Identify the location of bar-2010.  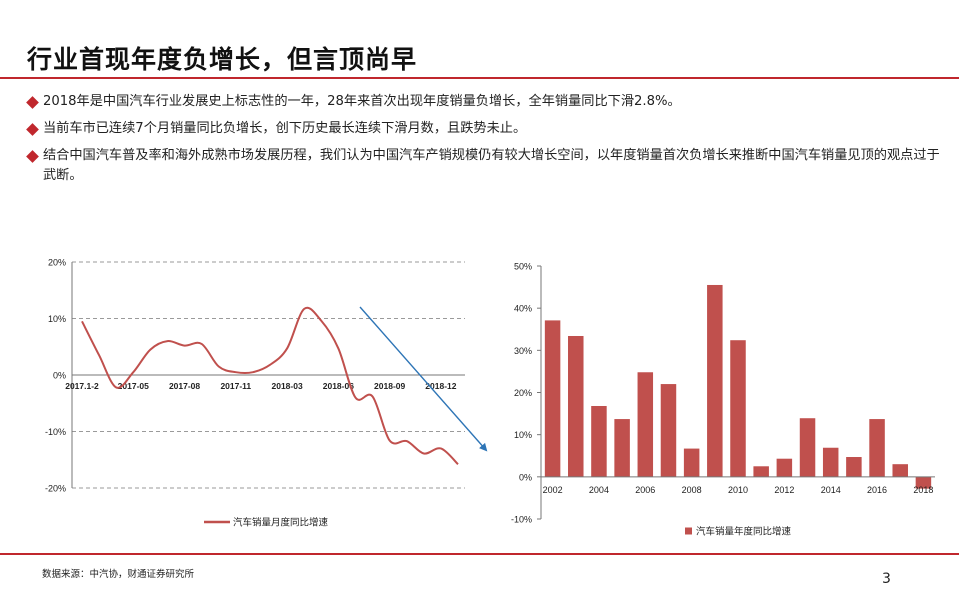
(738, 408).